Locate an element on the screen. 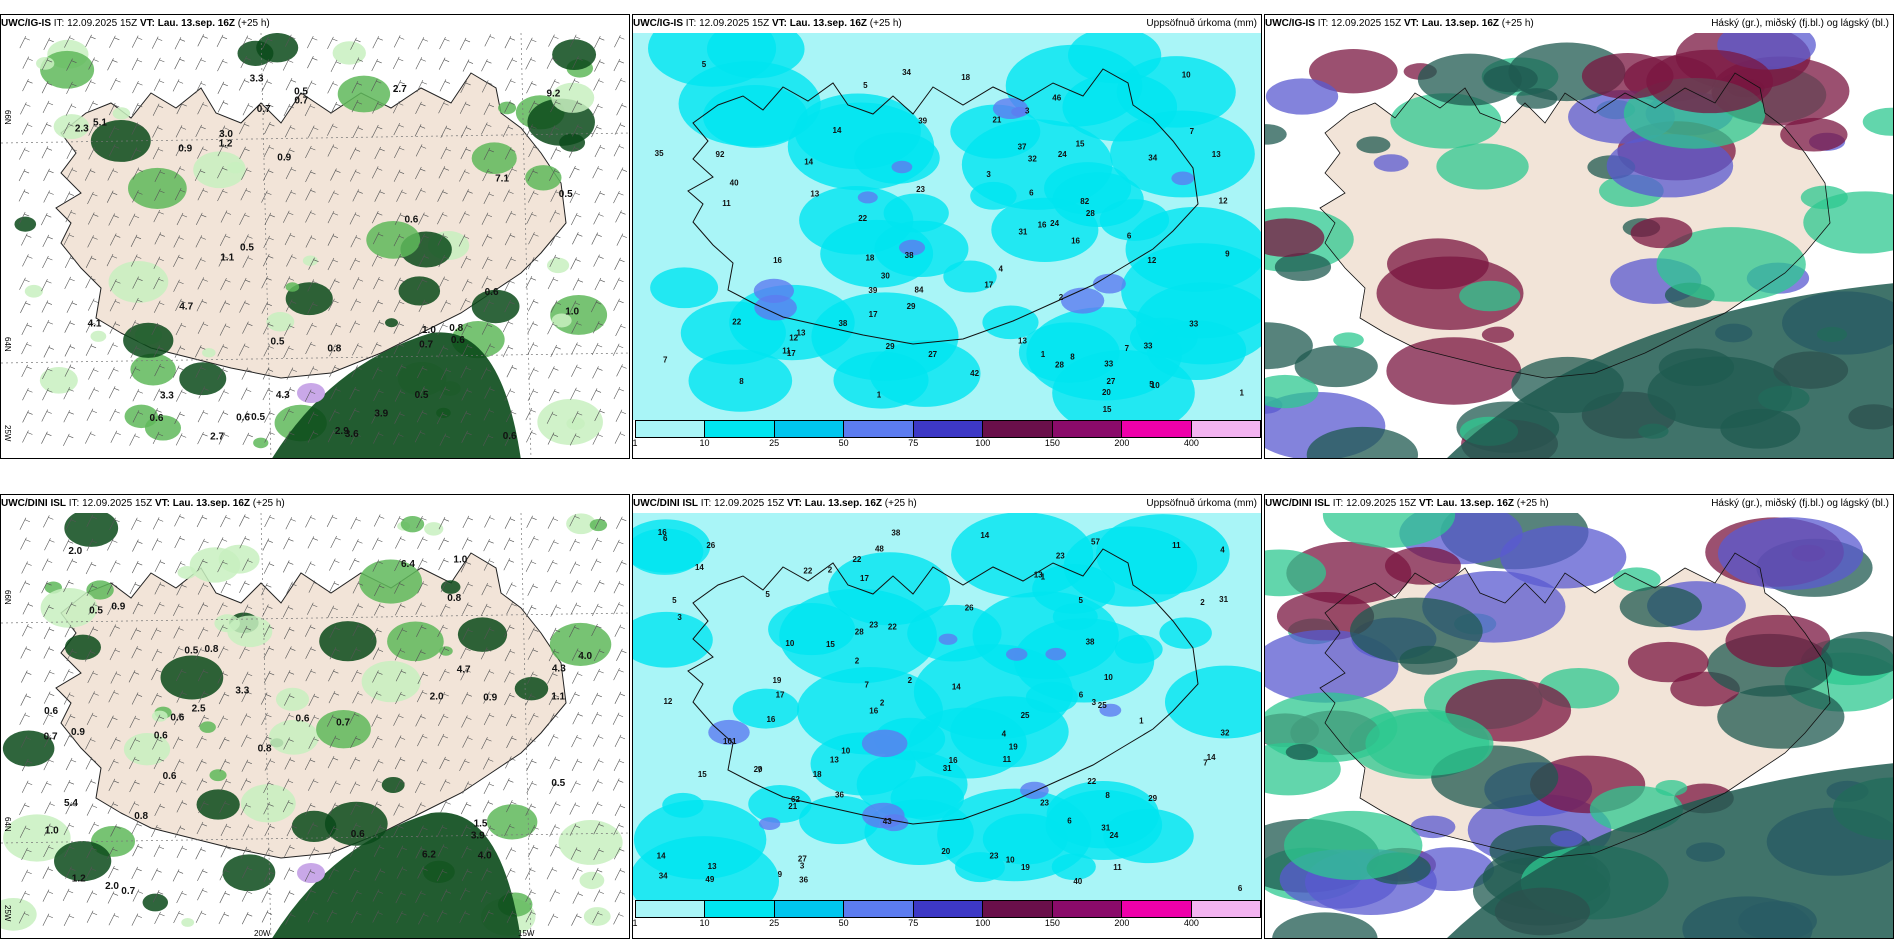 The width and height of the screenshot is (1900, 950). station-value-label: 33 is located at coordinates (1193, 323).